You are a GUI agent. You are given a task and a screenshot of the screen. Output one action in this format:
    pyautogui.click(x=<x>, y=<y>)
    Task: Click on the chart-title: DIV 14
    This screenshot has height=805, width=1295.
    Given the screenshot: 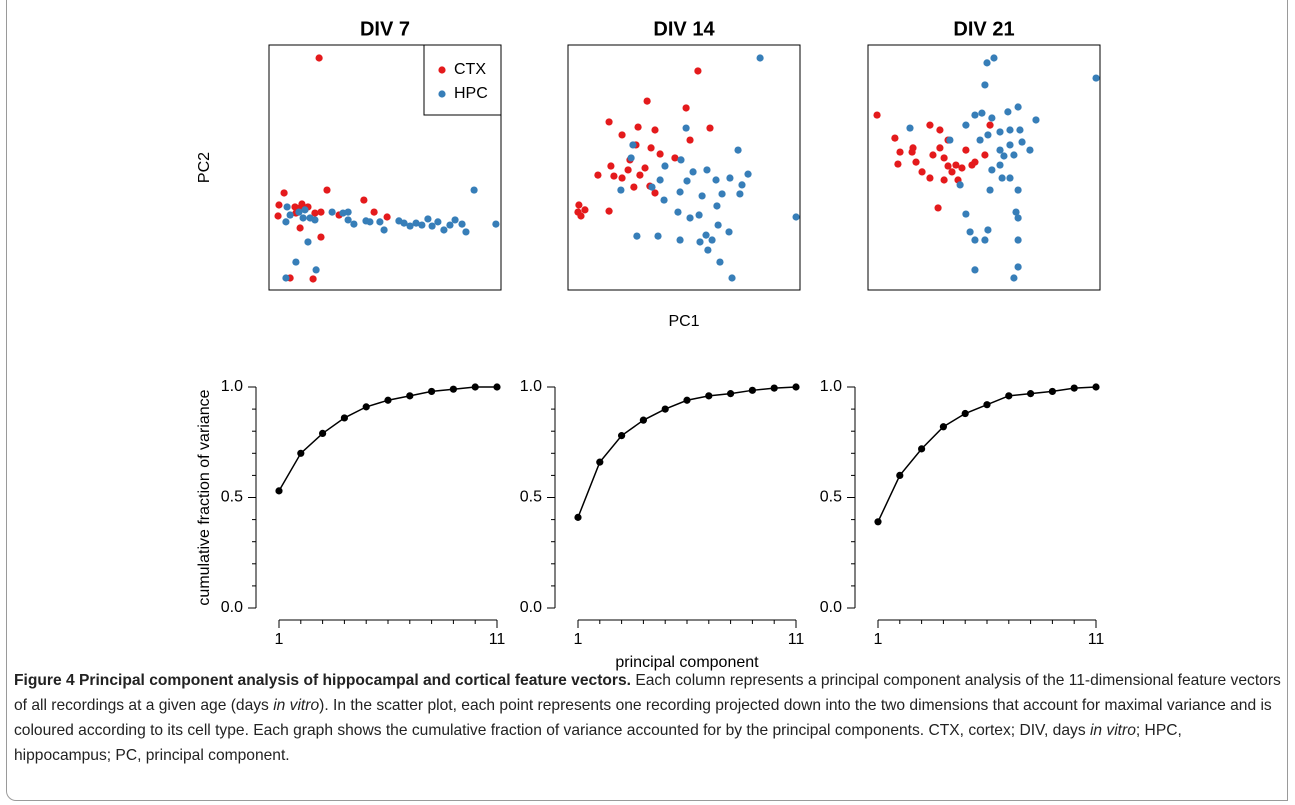 What is the action you would take?
    pyautogui.click(x=684, y=29)
    